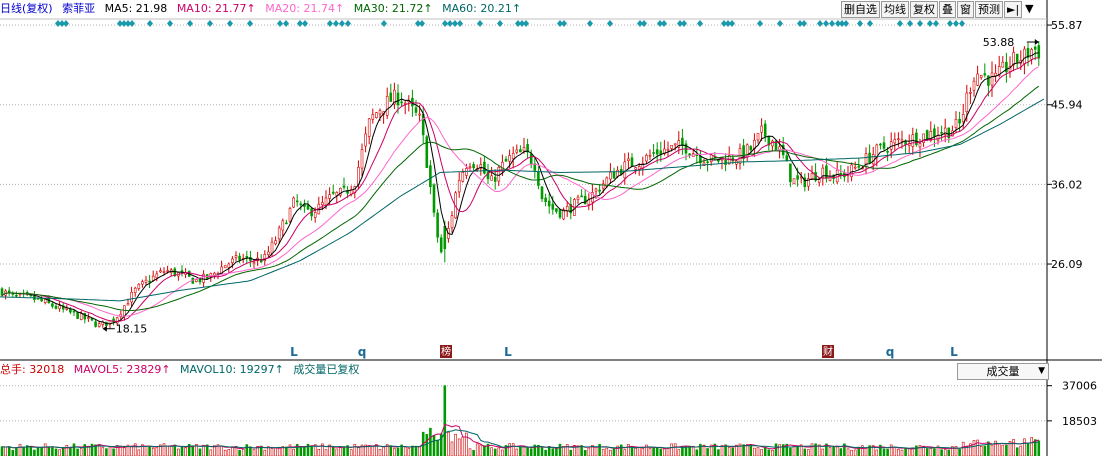 The height and width of the screenshot is (456, 1102). Describe the element at coordinates (326, 369) in the screenshot. I see `volume-adjusted-note: 成交量已复权` at that location.